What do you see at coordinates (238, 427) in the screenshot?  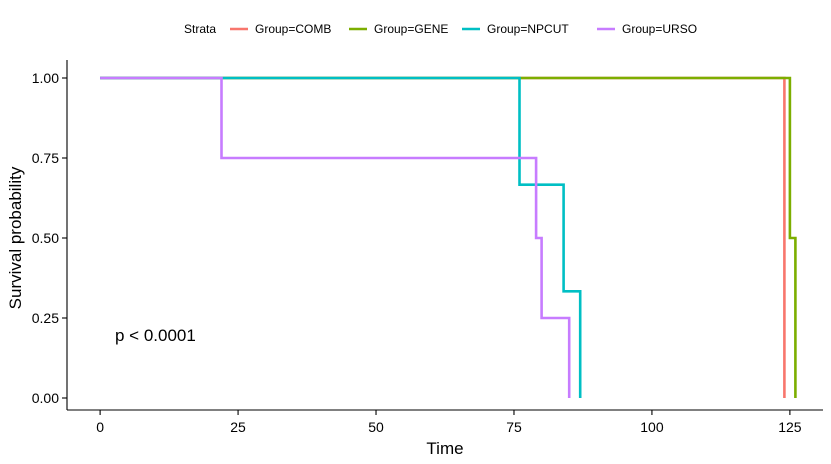 I see `x-tick-label-1: 25` at bounding box center [238, 427].